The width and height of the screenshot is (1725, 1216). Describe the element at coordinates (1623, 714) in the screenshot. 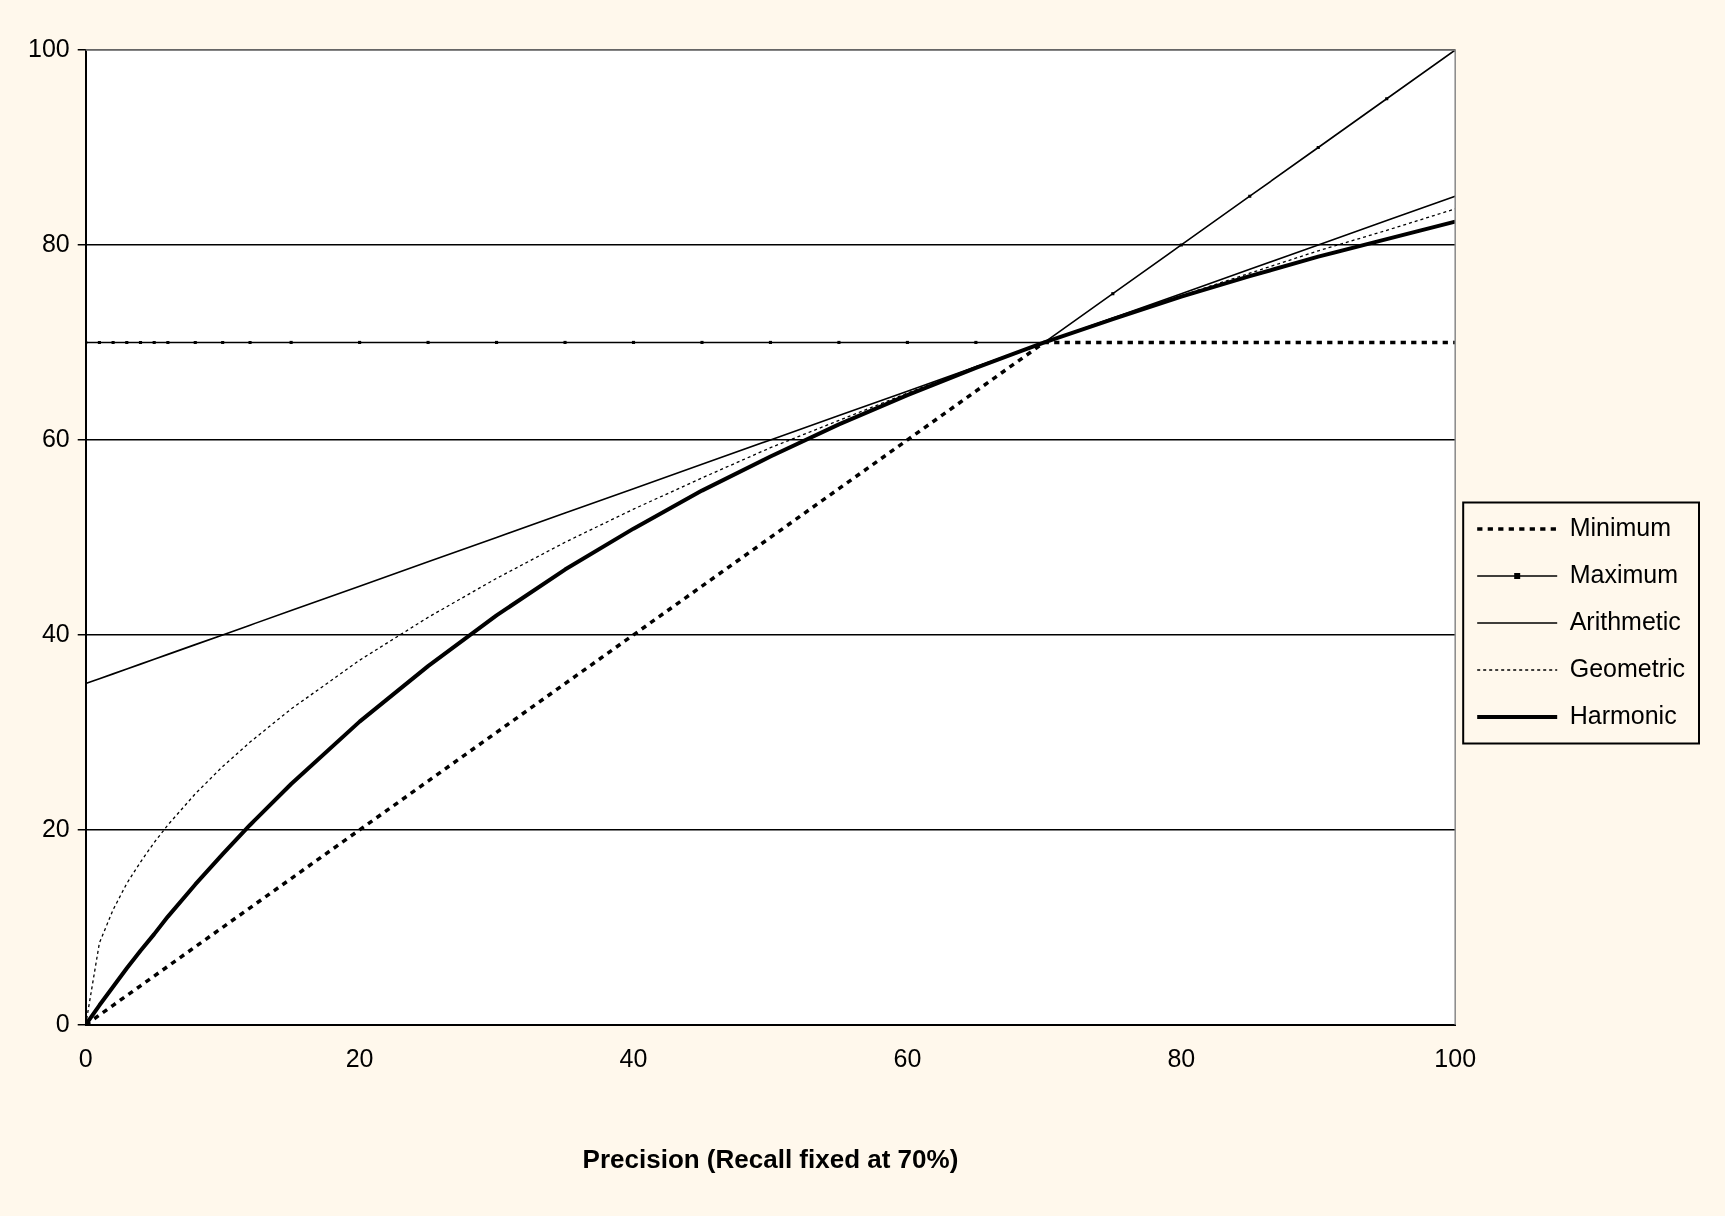

I see `legend-label: Harmonic` at that location.